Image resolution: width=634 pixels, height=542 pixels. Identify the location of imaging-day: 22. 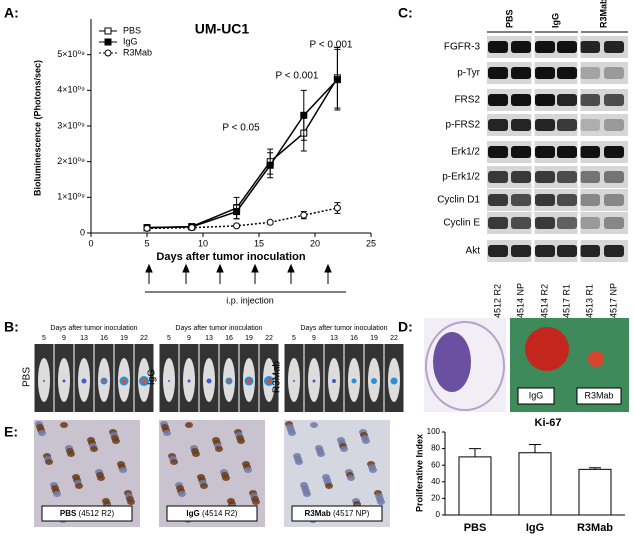
(269, 338).